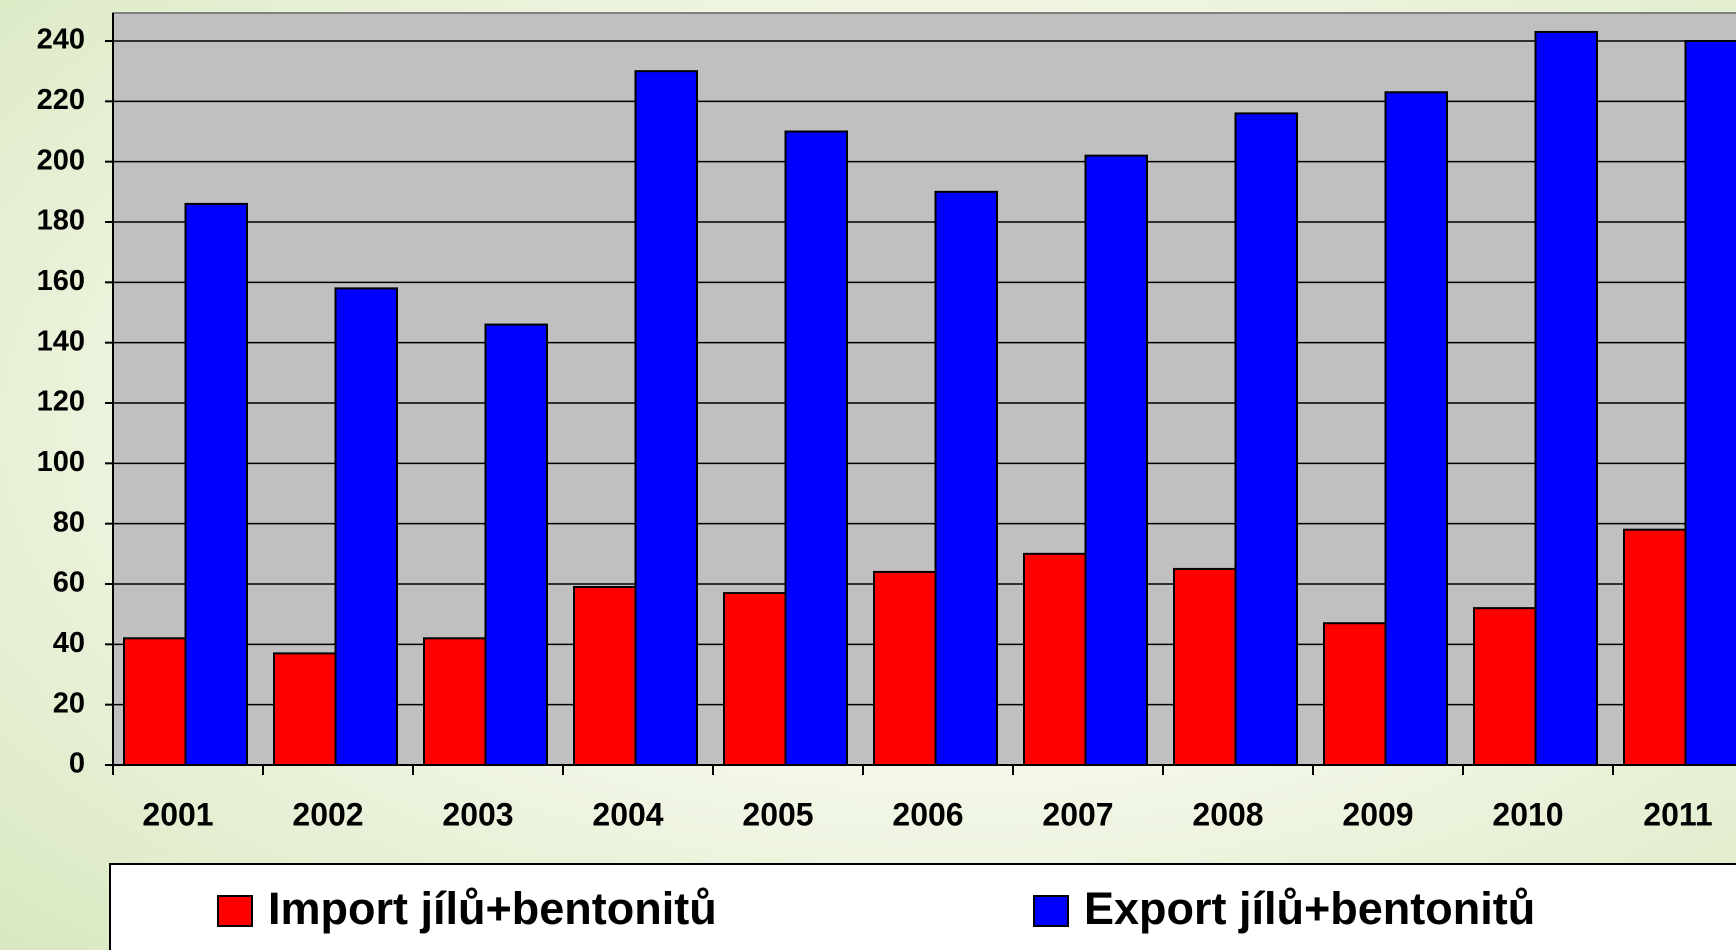 The height and width of the screenshot is (950, 1736). What do you see at coordinates (61, 160) in the screenshot?
I see `y-tick-label: 200` at bounding box center [61, 160].